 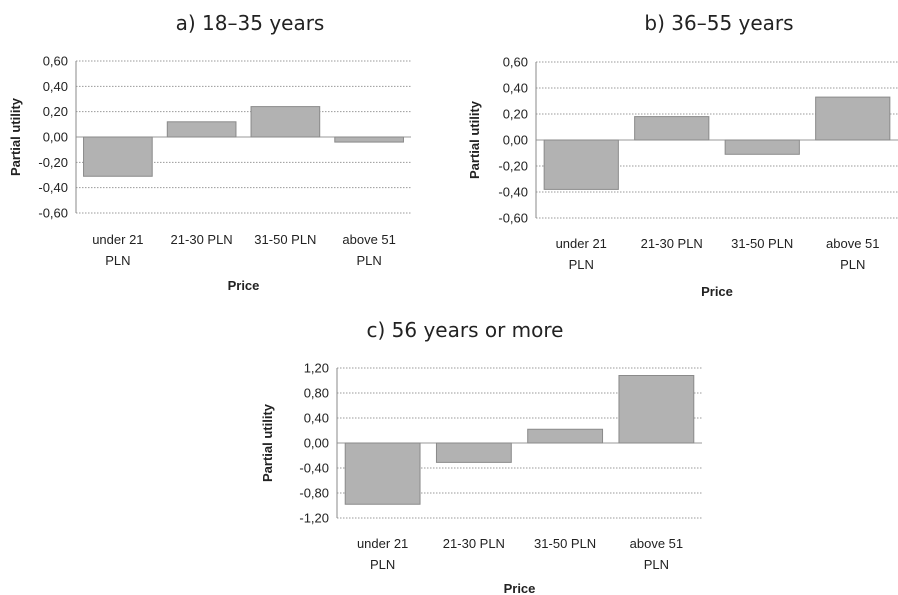 What do you see at coordinates (316, 368) in the screenshot?
I see `y-tick-label: 1,20` at bounding box center [316, 368].